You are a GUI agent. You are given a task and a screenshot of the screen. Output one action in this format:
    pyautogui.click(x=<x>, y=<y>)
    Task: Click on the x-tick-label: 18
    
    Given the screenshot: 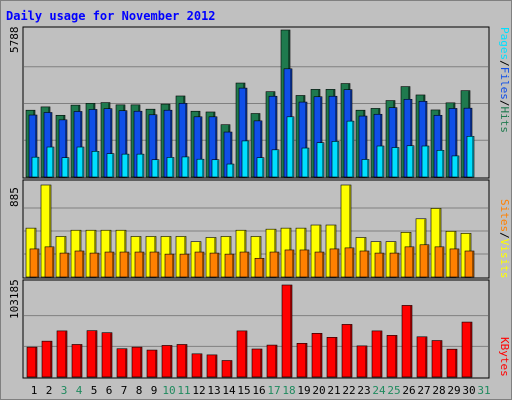 What is the action you would take?
    pyautogui.click(x=288, y=390)
    